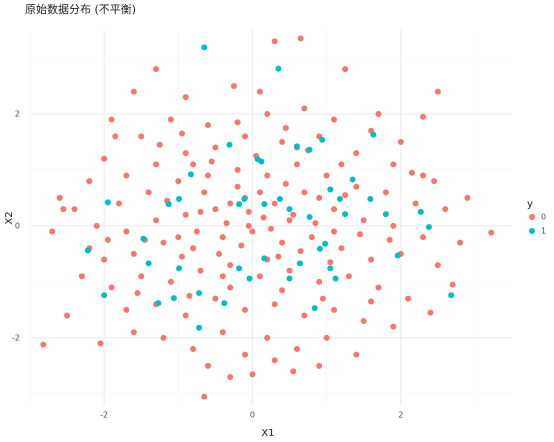 This screenshot has height=442, width=554. What do you see at coordinates (530, 204) in the screenshot?
I see `legend-title: y` at bounding box center [530, 204].